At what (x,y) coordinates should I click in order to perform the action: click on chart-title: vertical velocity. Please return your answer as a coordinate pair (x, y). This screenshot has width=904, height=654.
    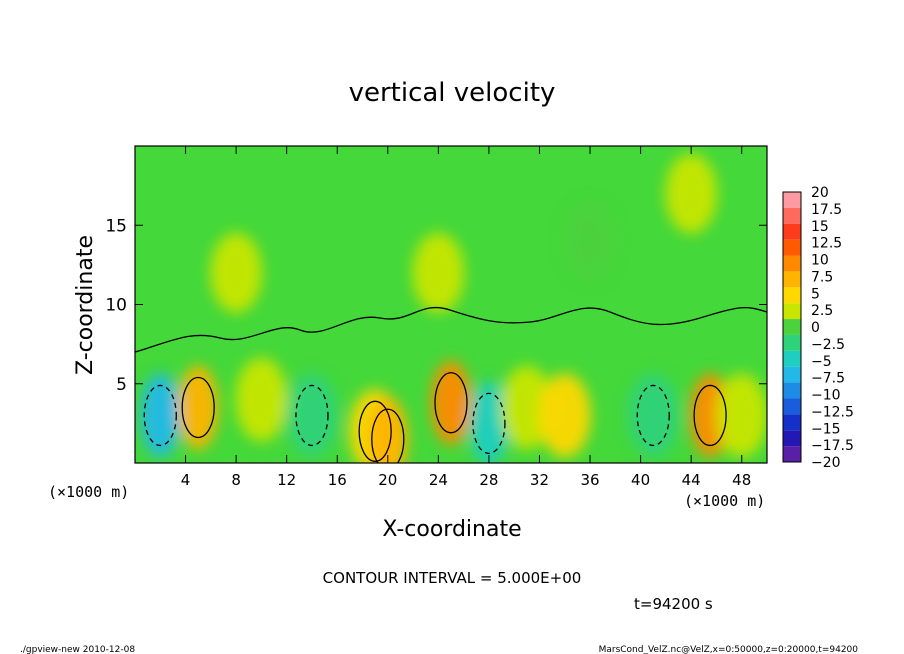
    Looking at the image, I should click on (452, 93).